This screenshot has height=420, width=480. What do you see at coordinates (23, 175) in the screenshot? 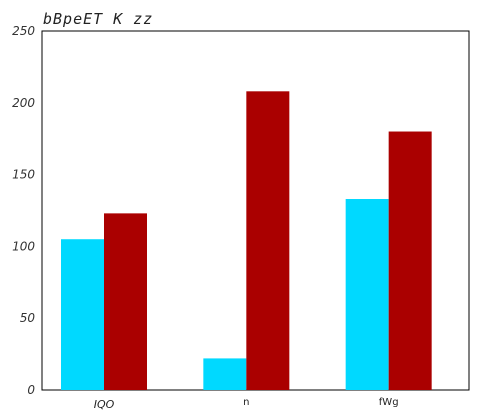
I see `y-tick-label: 150` at bounding box center [23, 175].